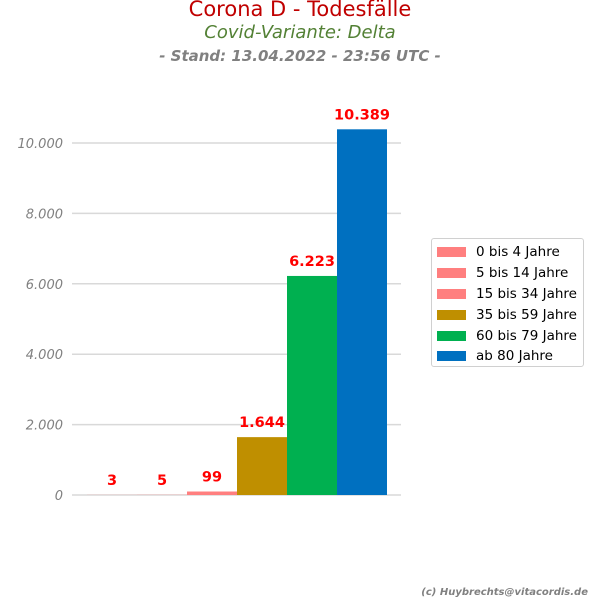 The height and width of the screenshot is (600, 600). I want to click on chart-timestamp: - Stand: 13.04.2022 - 23:56 UTC -, so click(300, 56).